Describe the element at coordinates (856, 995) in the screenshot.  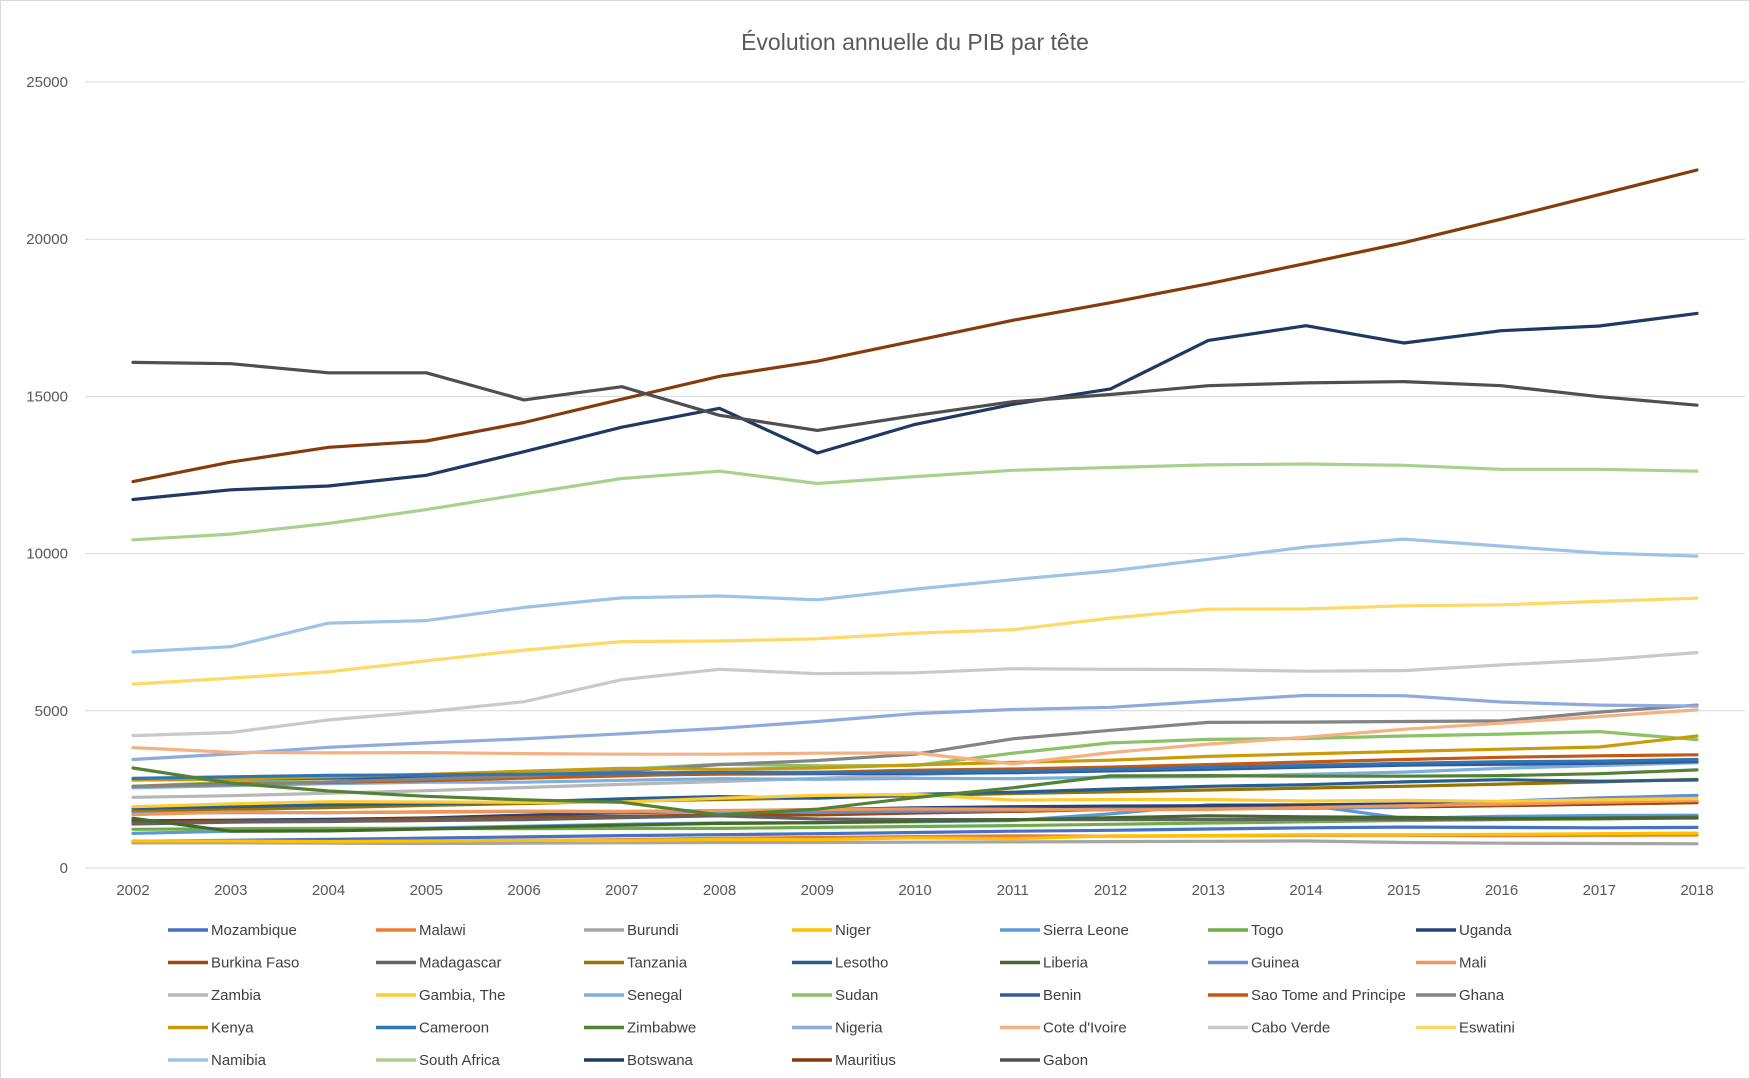
I see `legend-label: Sudan` at that location.